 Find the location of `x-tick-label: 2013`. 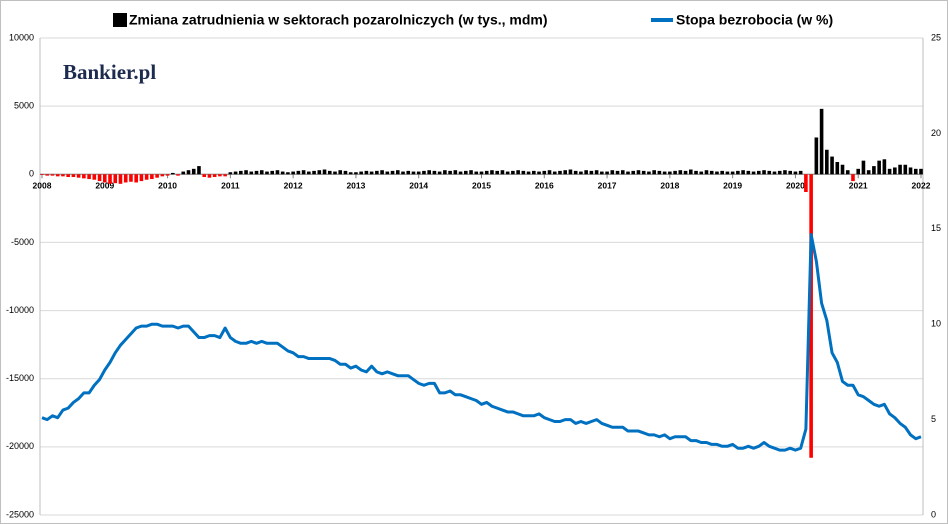

x-tick-label: 2013 is located at coordinates (355, 186).